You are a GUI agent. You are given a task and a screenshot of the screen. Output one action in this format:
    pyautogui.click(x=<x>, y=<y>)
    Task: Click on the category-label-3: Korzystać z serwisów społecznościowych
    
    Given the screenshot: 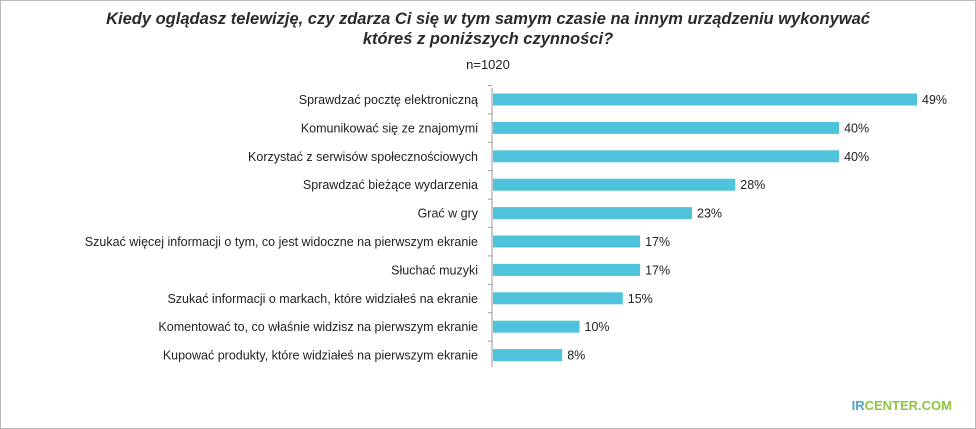 What is the action you would take?
    pyautogui.click(x=363, y=157)
    